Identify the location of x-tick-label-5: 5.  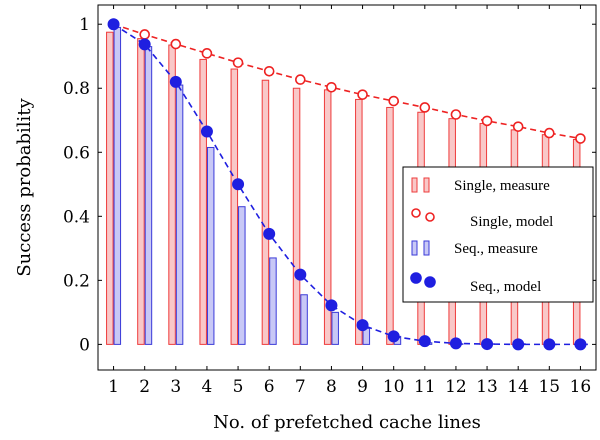
(238, 387).